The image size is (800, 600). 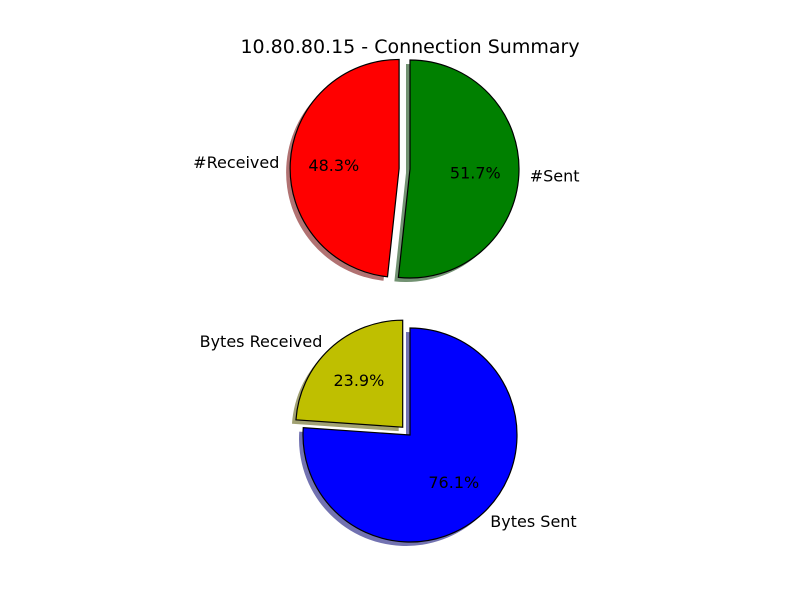 I want to click on pie-slice-sent, so click(x=458, y=169).